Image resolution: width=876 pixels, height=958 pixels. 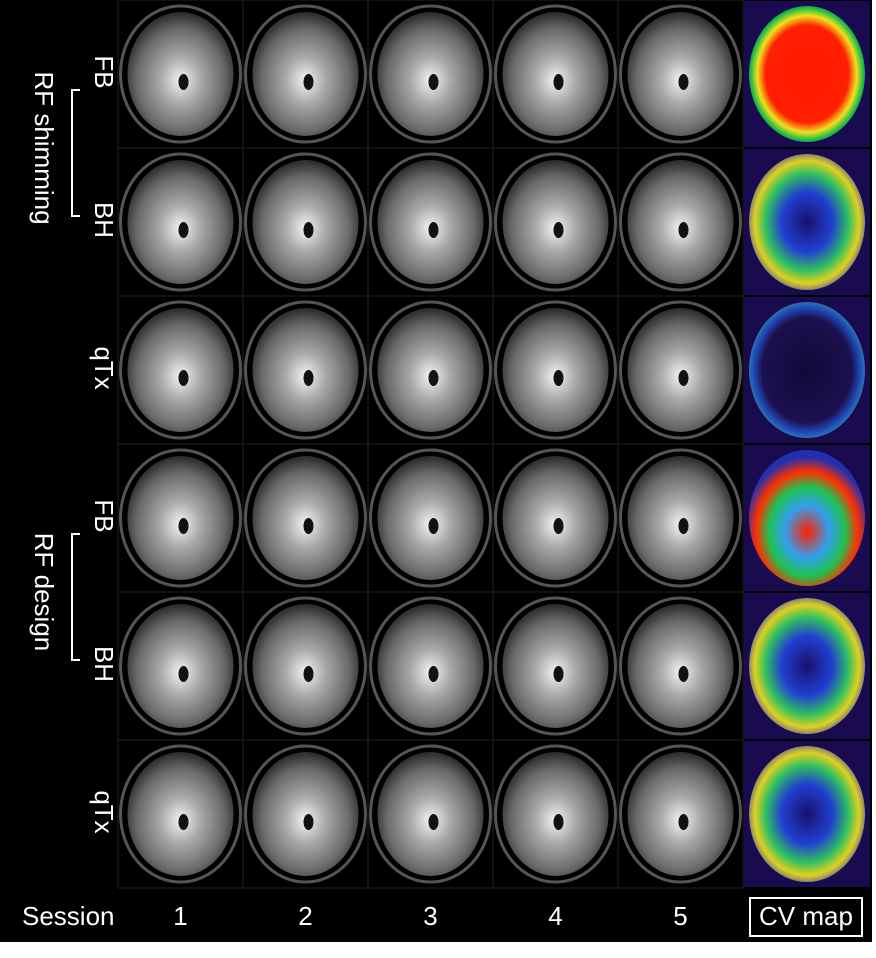 What do you see at coordinates (430, 916) in the screenshot?
I see `session-number: 3` at bounding box center [430, 916].